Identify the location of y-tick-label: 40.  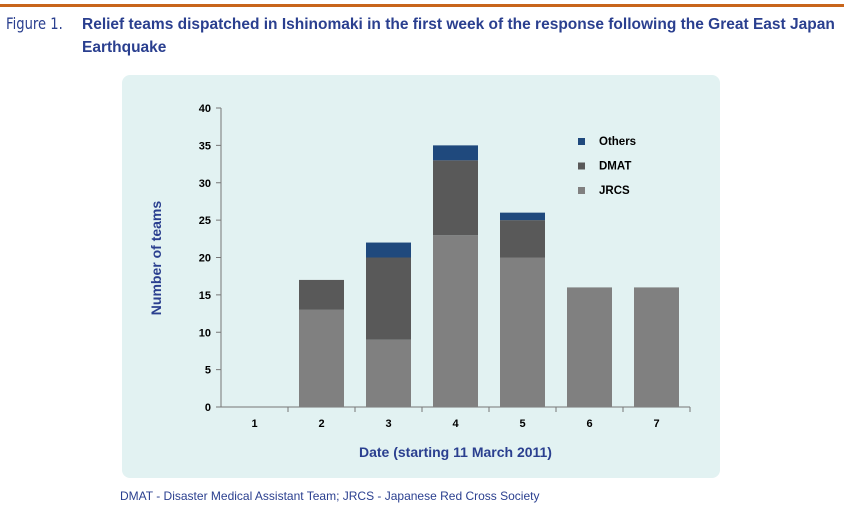
(205, 109).